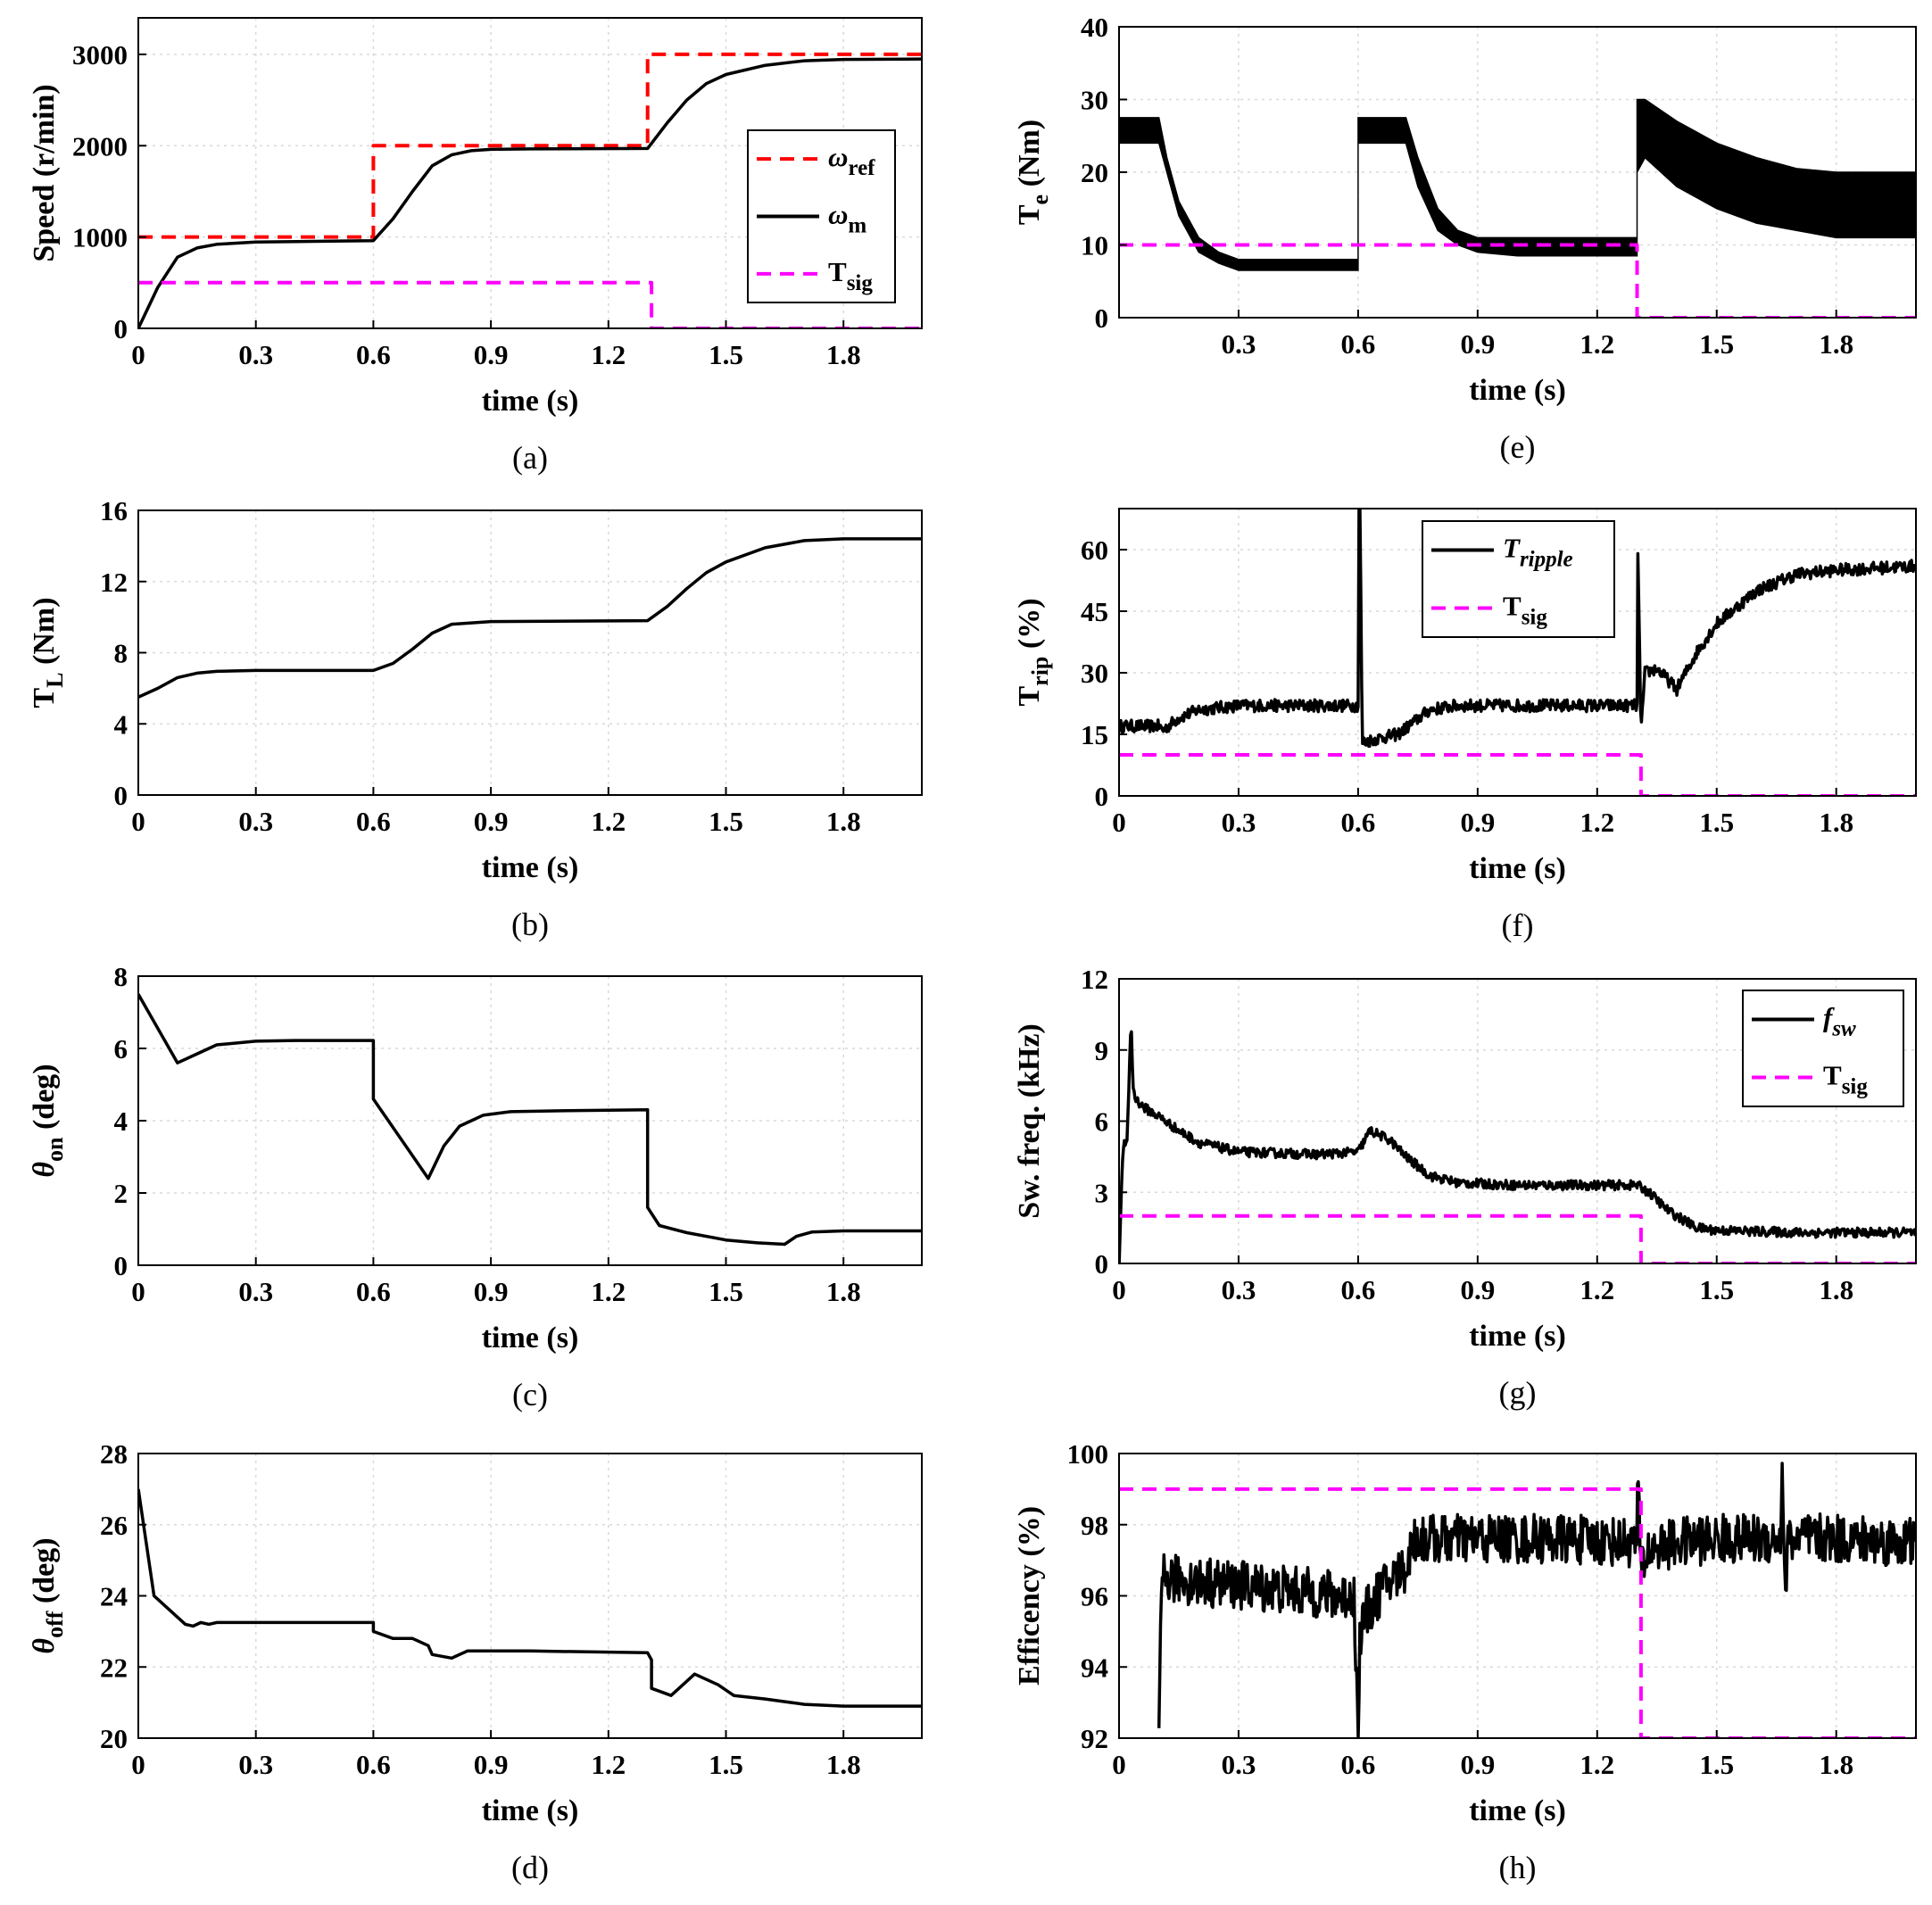 Image resolution: width=1932 pixels, height=1905 pixels. What do you see at coordinates (1094, 1739) in the screenshot?
I see `y-tick-label: 92` at bounding box center [1094, 1739].